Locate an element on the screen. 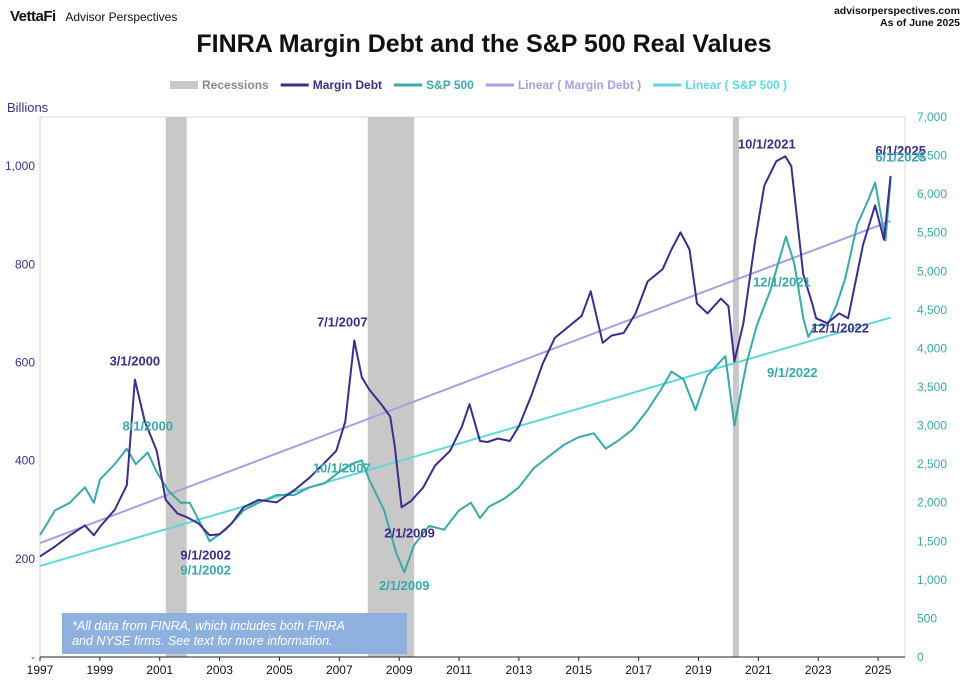 The image size is (968, 683). x-tick-label: 2019 is located at coordinates (698, 670).